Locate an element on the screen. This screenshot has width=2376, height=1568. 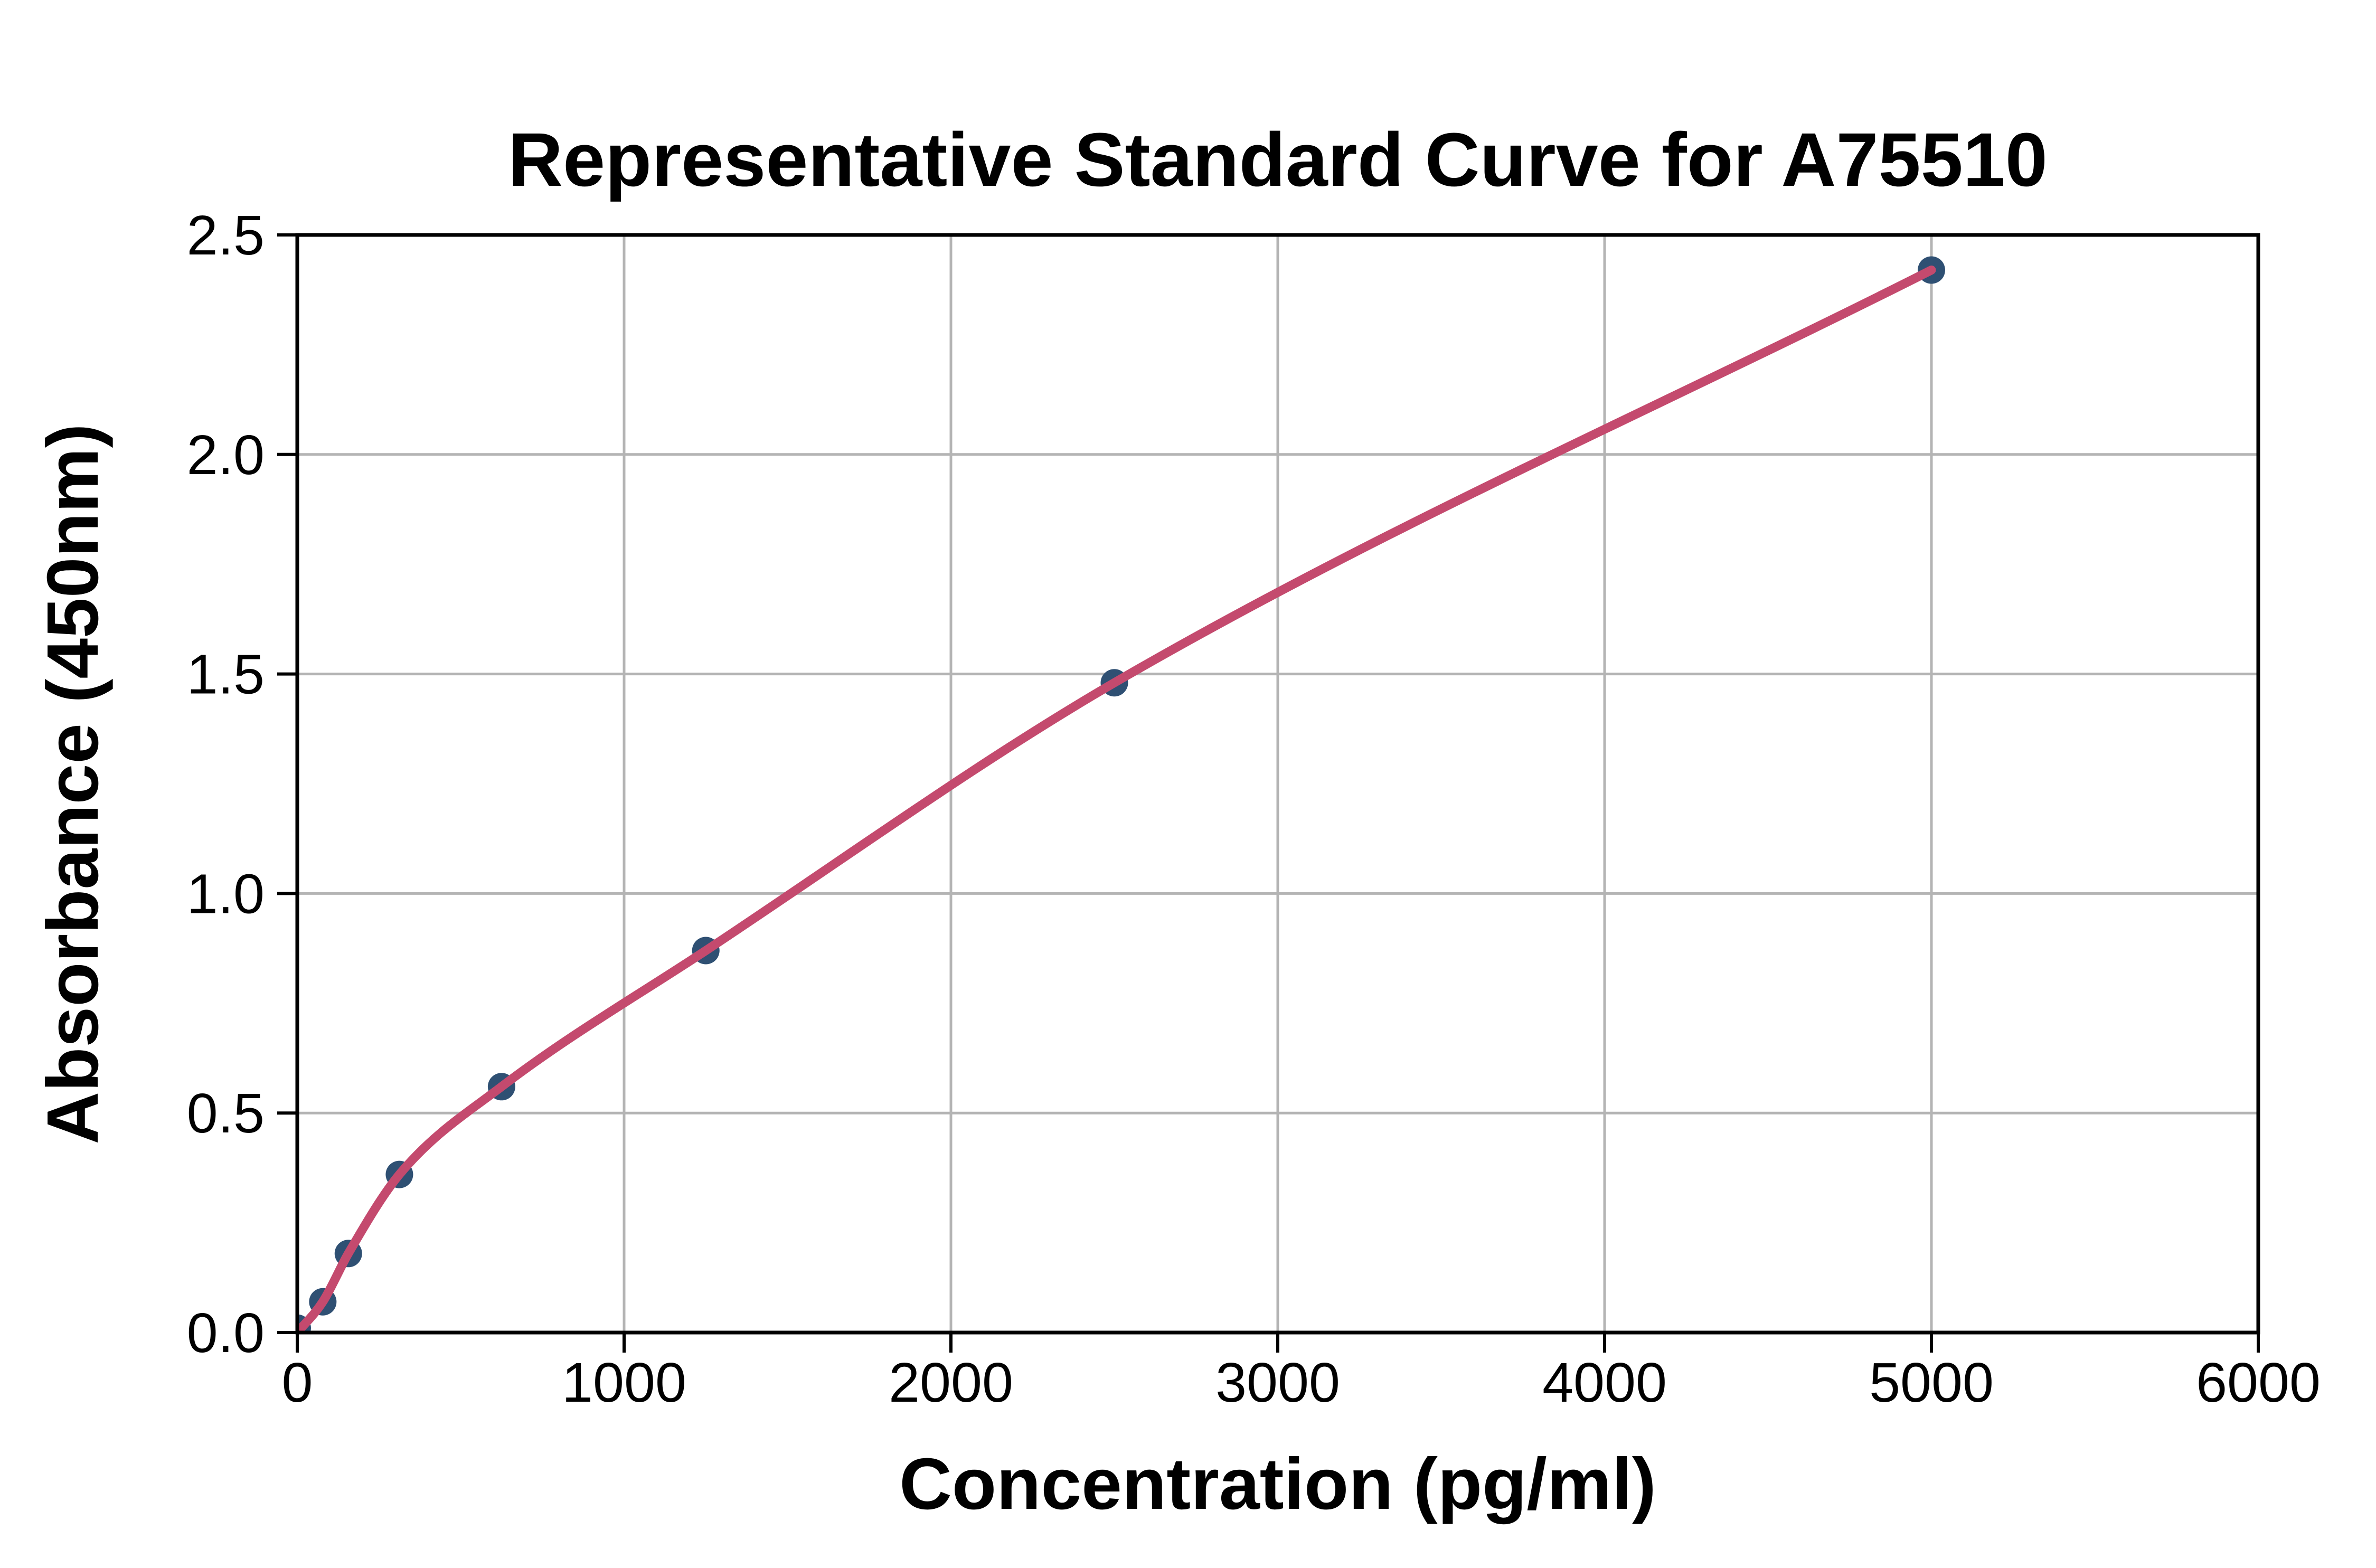
y-tick-label: 0.0 is located at coordinates (226, 1333).